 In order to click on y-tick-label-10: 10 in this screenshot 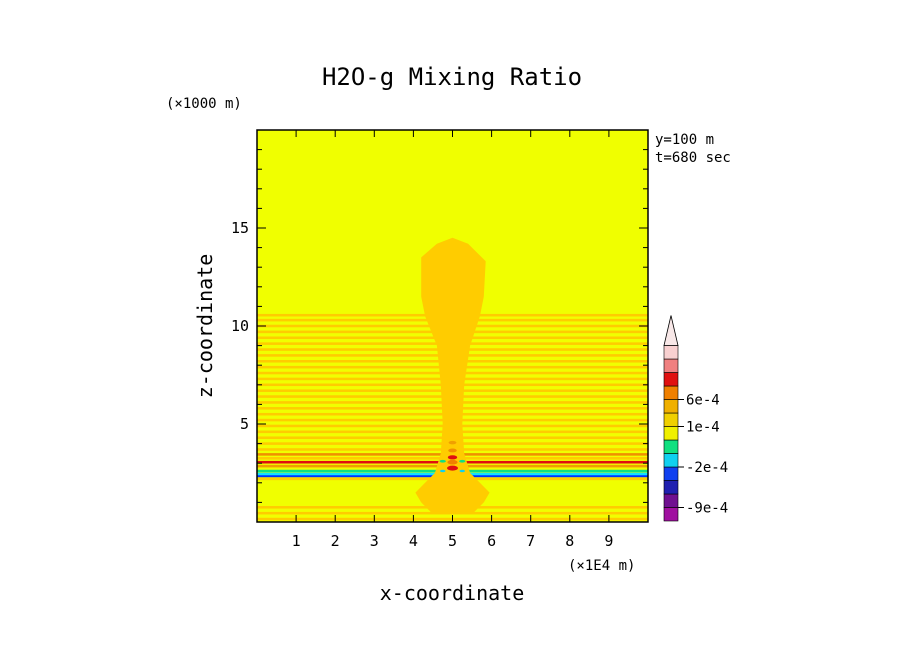, I will do `click(240, 326)`.